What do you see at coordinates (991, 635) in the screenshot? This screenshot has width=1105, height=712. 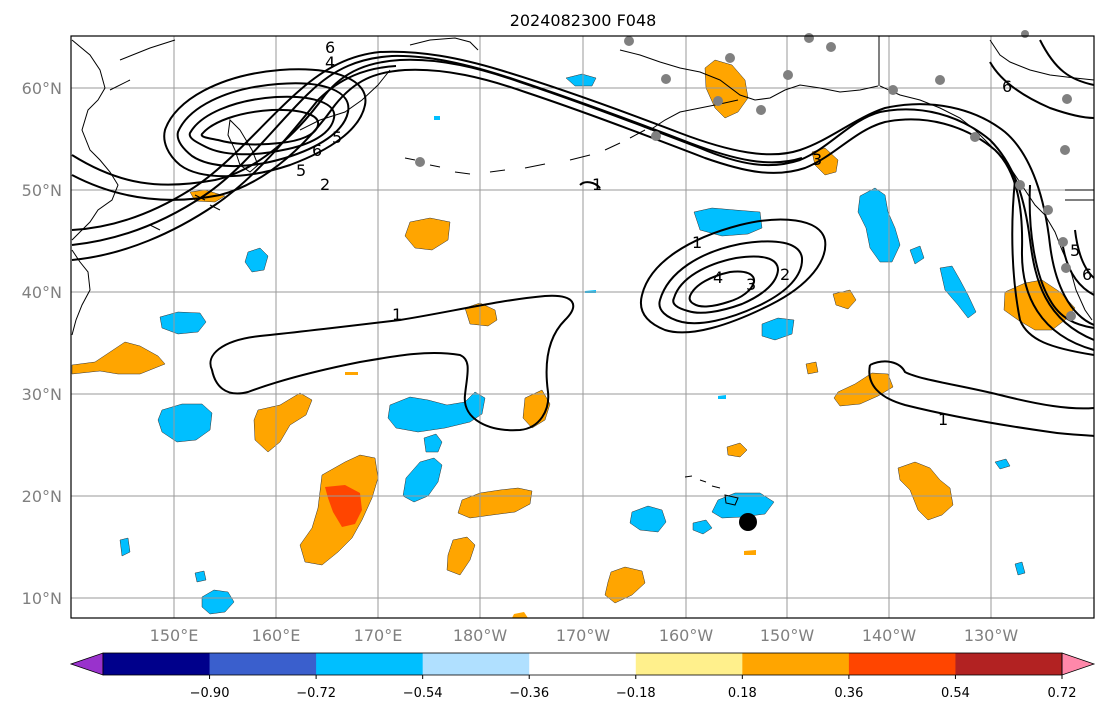 I see `lon-label: 130°W` at bounding box center [991, 635].